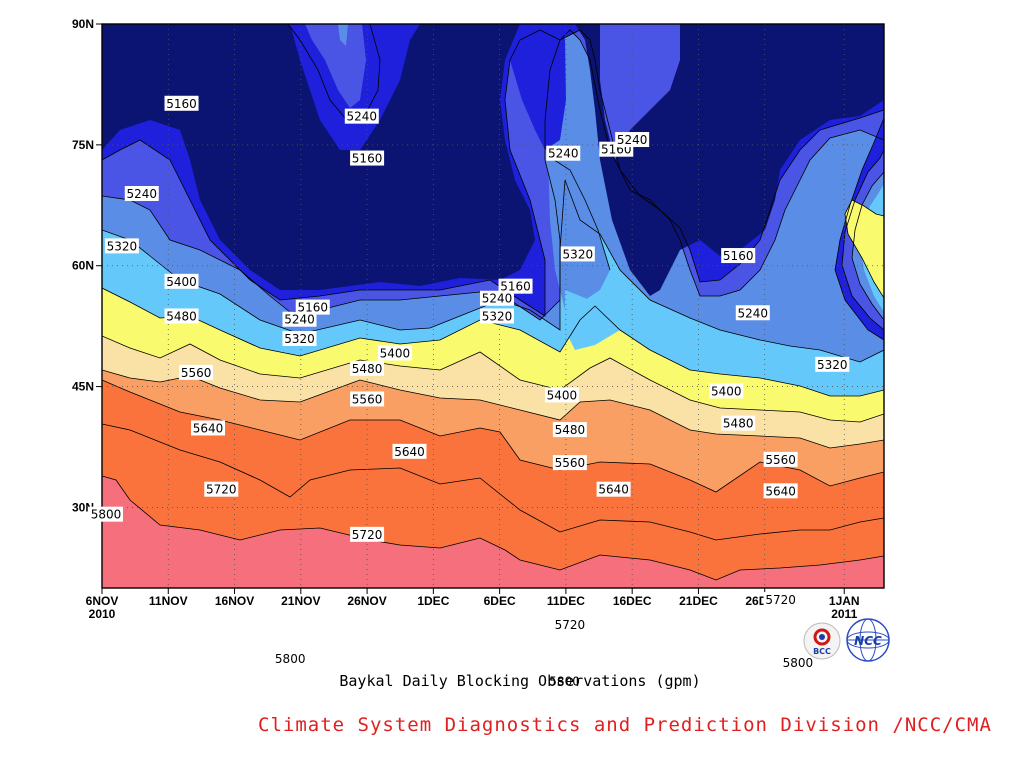 This screenshot has height=768, width=1024. I want to click on x-tick-label: 1JAN, so click(844, 601).